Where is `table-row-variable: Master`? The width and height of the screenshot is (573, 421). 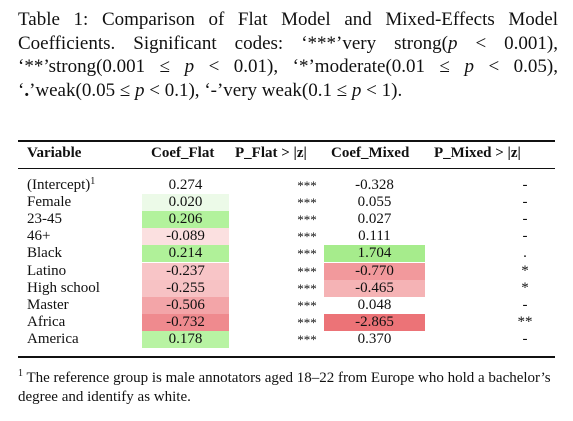
table-row-variable: Master is located at coordinates (48, 305).